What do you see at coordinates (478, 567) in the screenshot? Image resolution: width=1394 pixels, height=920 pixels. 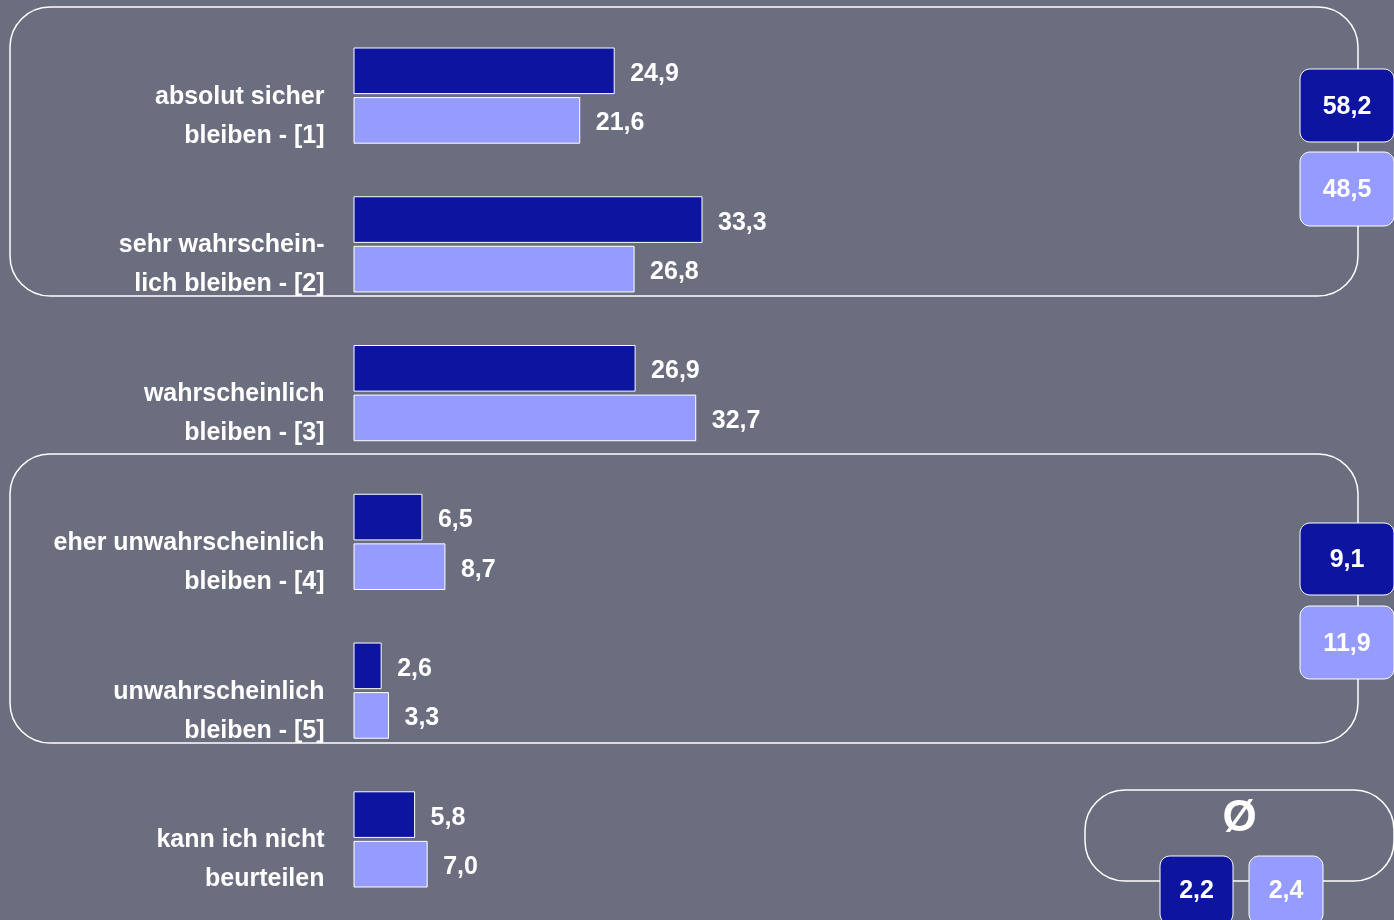 I see `data-label: 8,7` at bounding box center [478, 567].